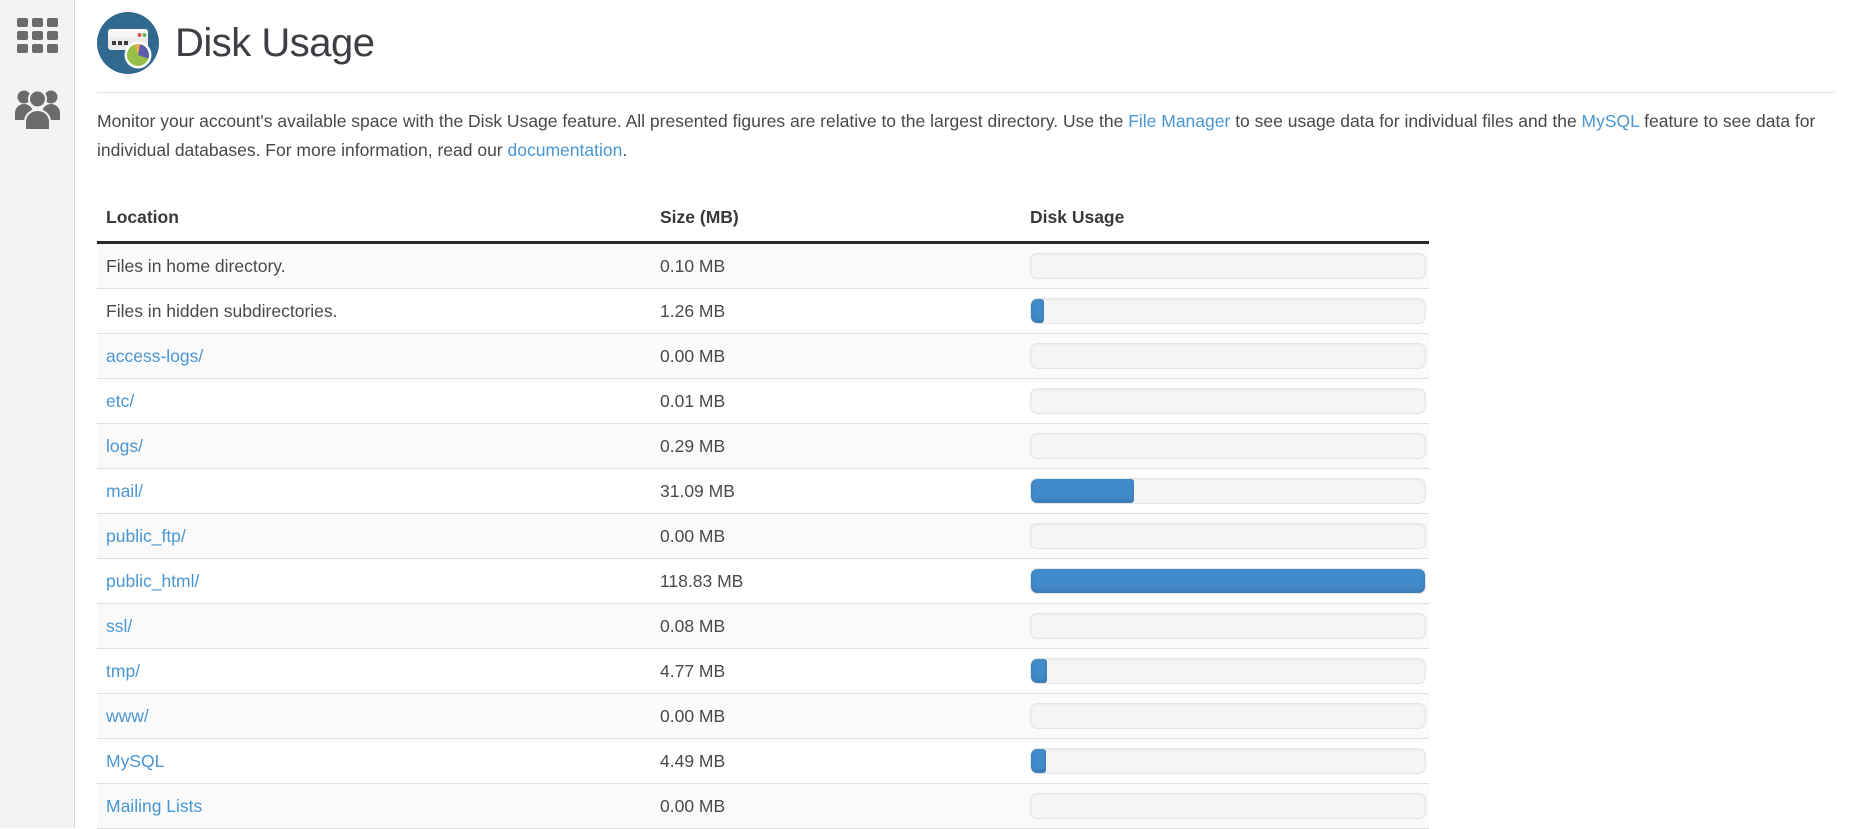 Image resolution: width=1857 pixels, height=829 pixels. I want to click on location-link: www/, so click(127, 715).